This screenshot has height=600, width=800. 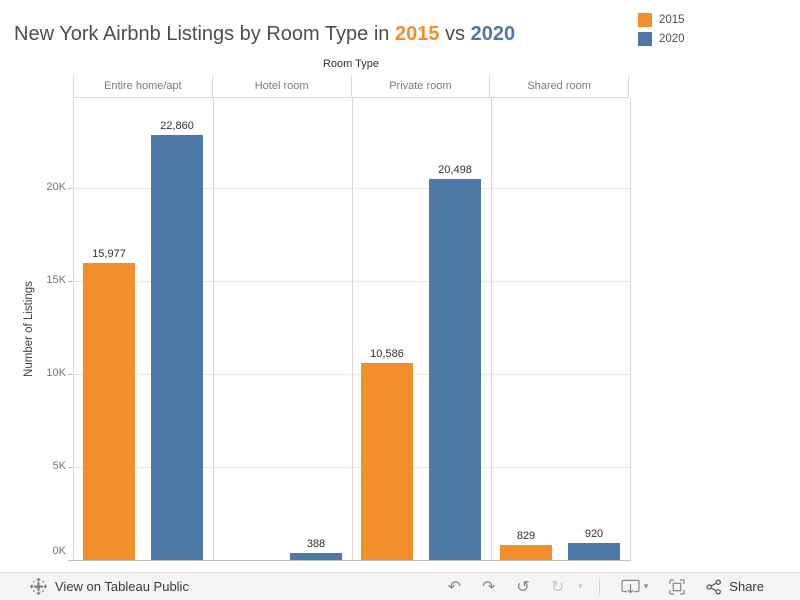 I want to click on fullscreen-button, so click(x=677, y=586).